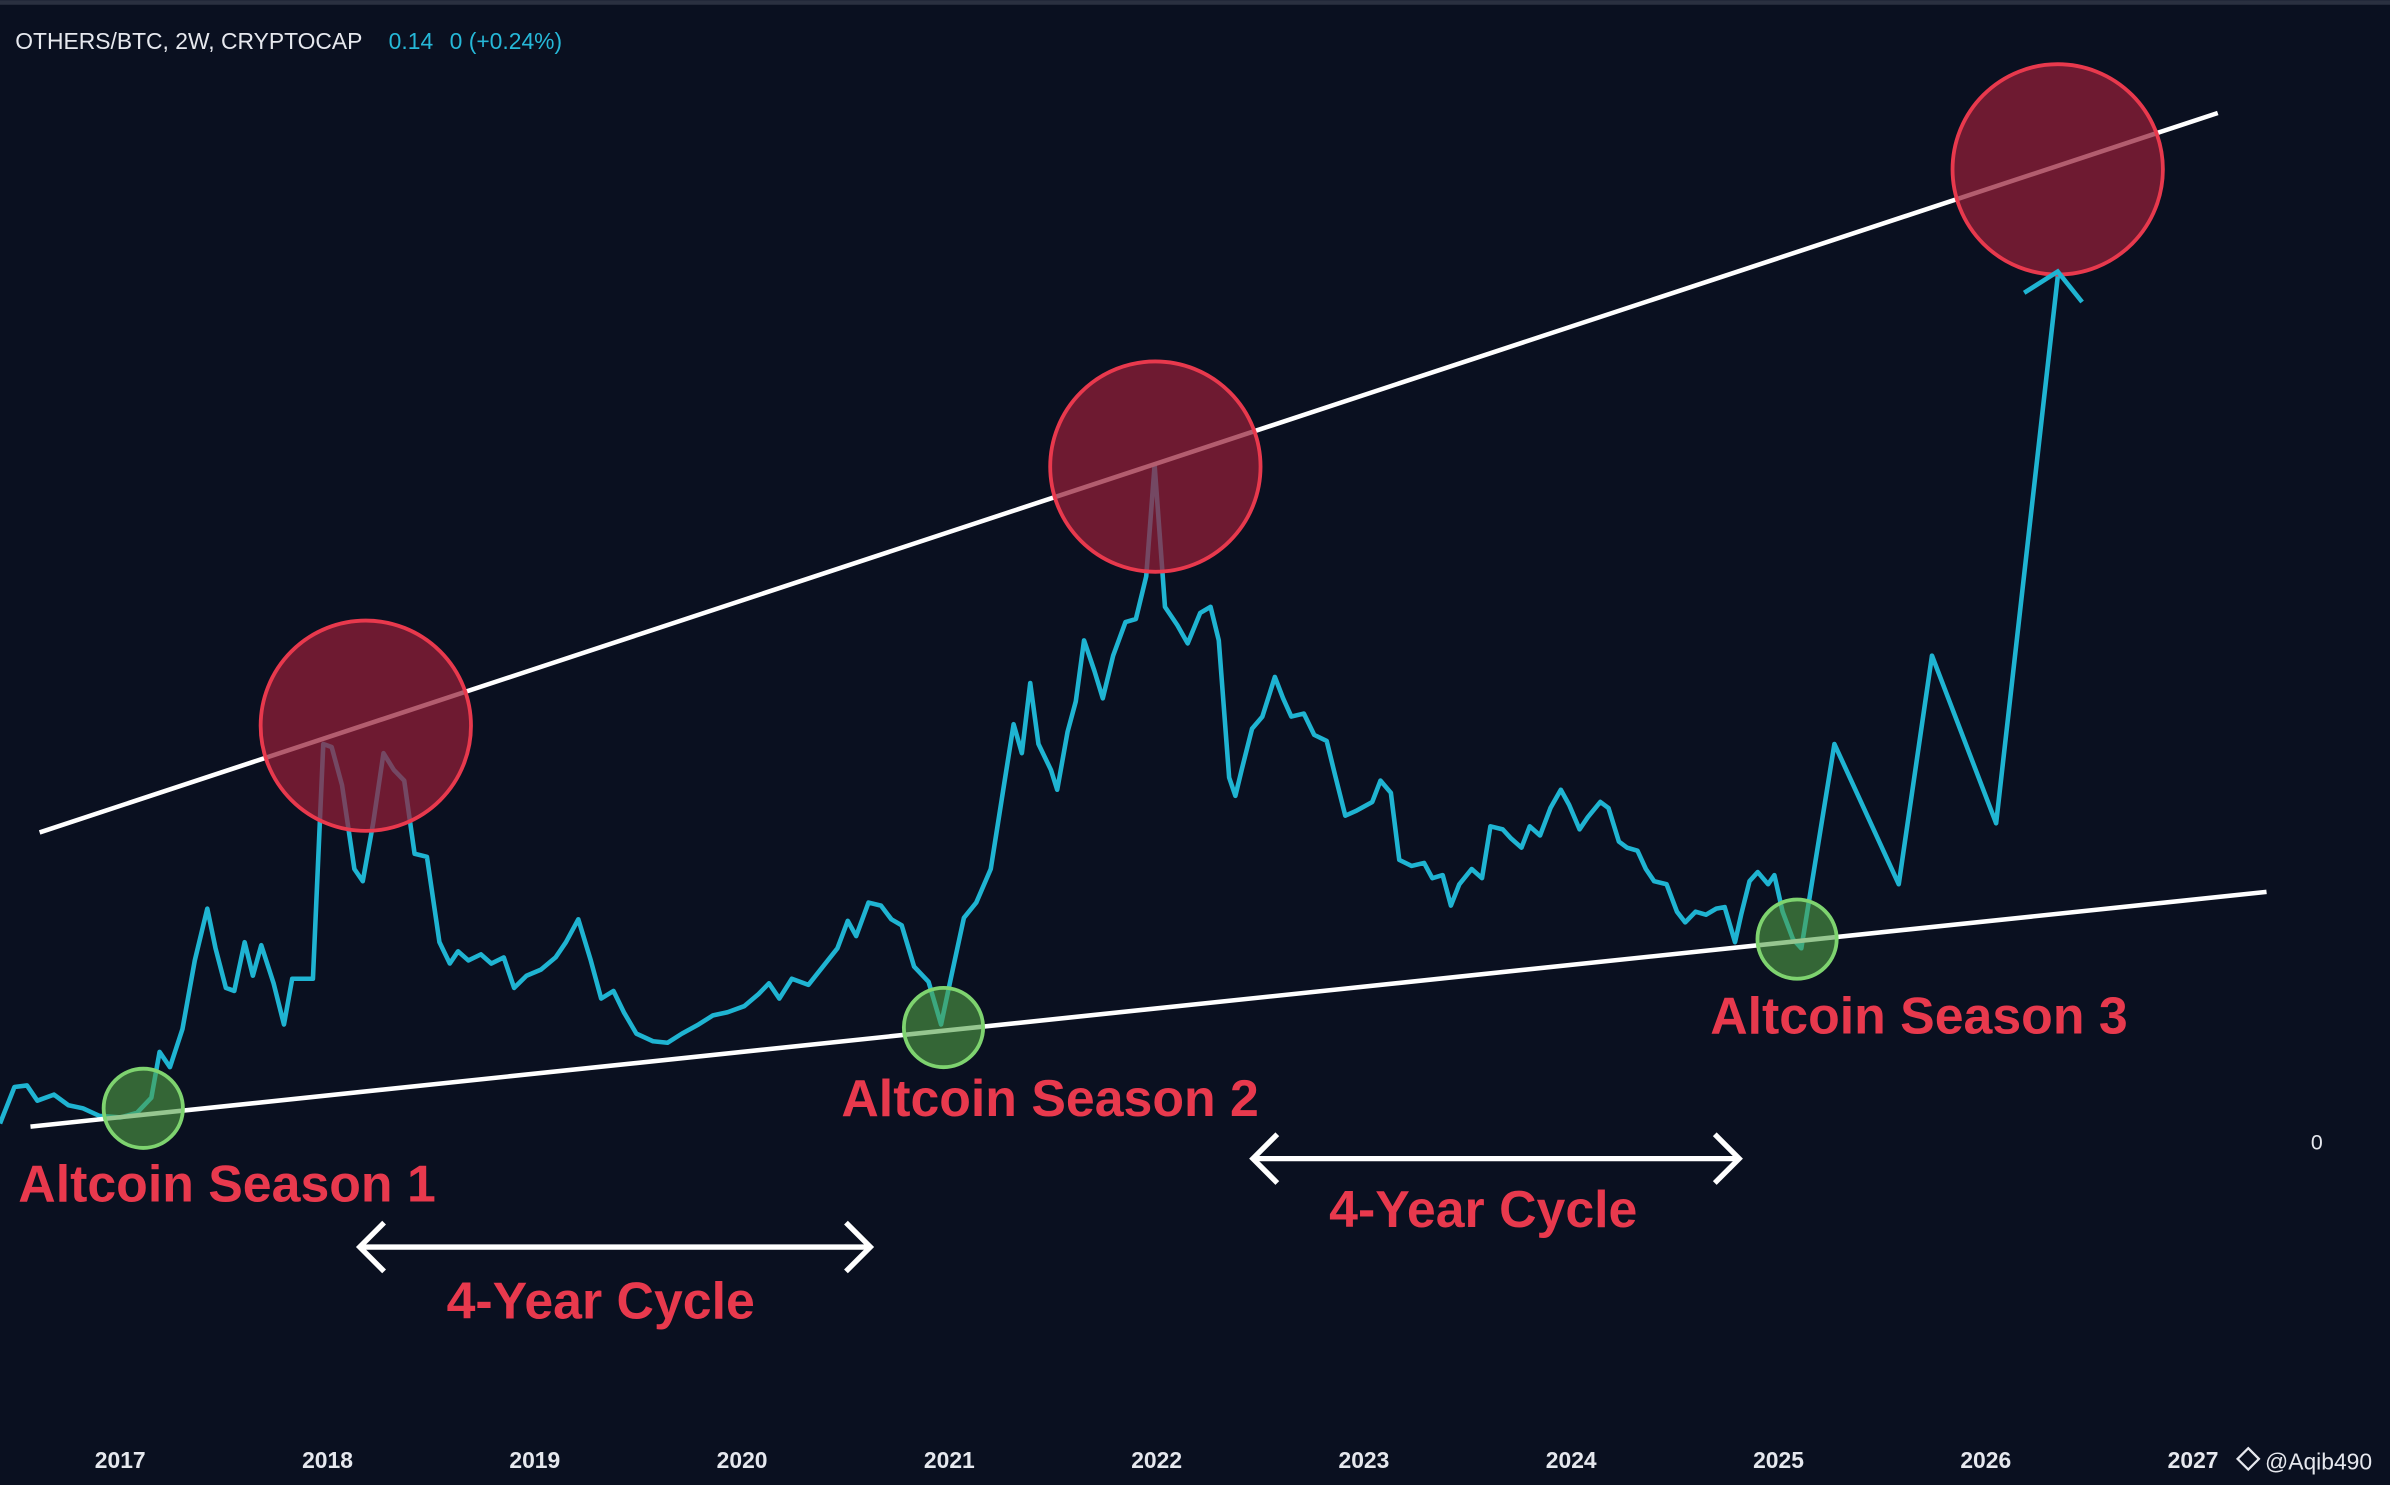  I want to click on bottom-markers, so click(970, 1023).